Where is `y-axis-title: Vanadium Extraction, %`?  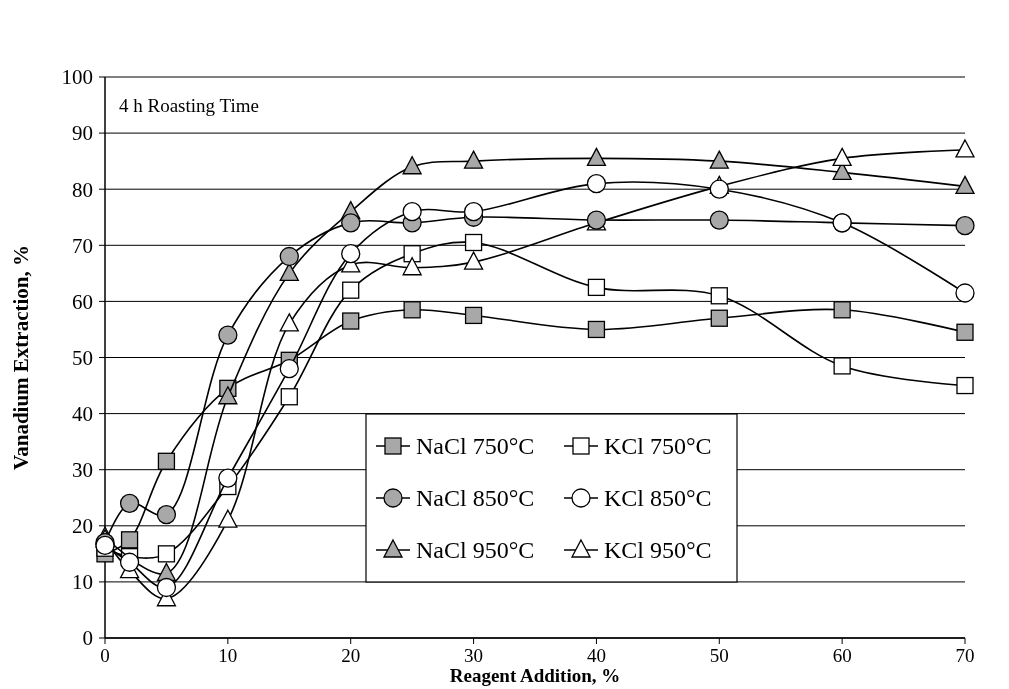 y-axis-title: Vanadium Extraction, % is located at coordinates (21, 357).